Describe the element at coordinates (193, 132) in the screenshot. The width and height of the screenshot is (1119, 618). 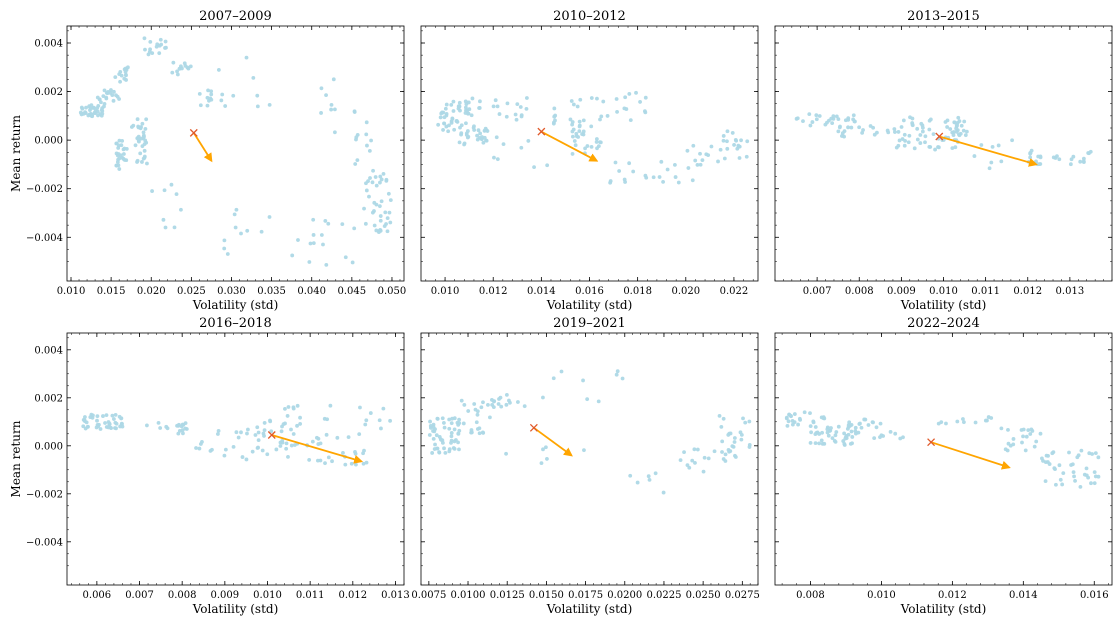
I see `mean-marker` at that location.